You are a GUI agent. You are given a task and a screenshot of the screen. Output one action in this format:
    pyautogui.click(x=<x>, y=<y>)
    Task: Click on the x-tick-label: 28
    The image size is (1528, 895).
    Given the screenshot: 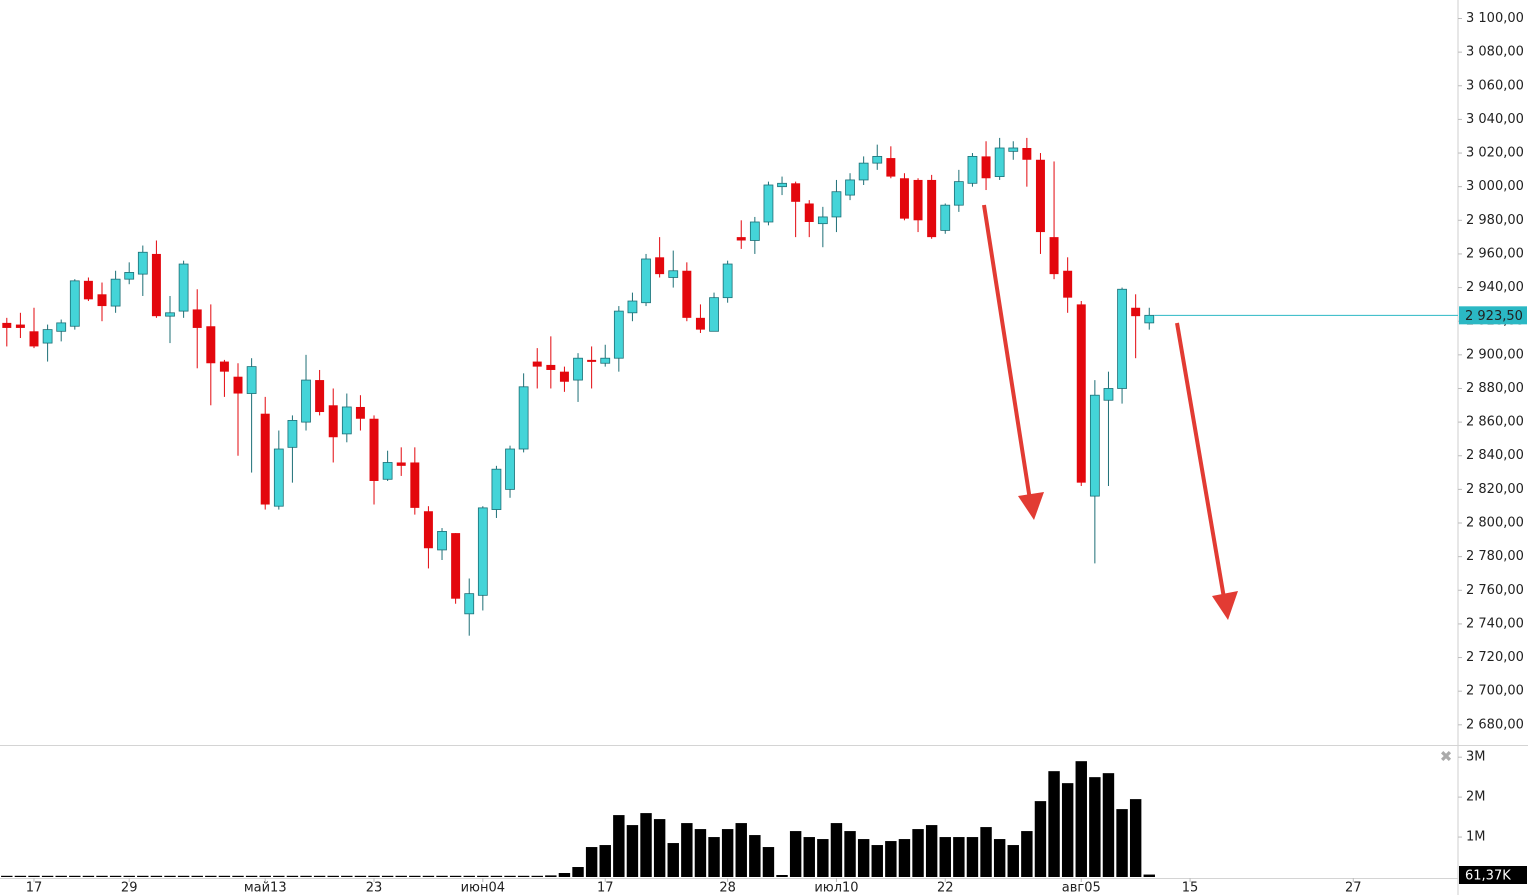 What is the action you would take?
    pyautogui.click(x=727, y=888)
    